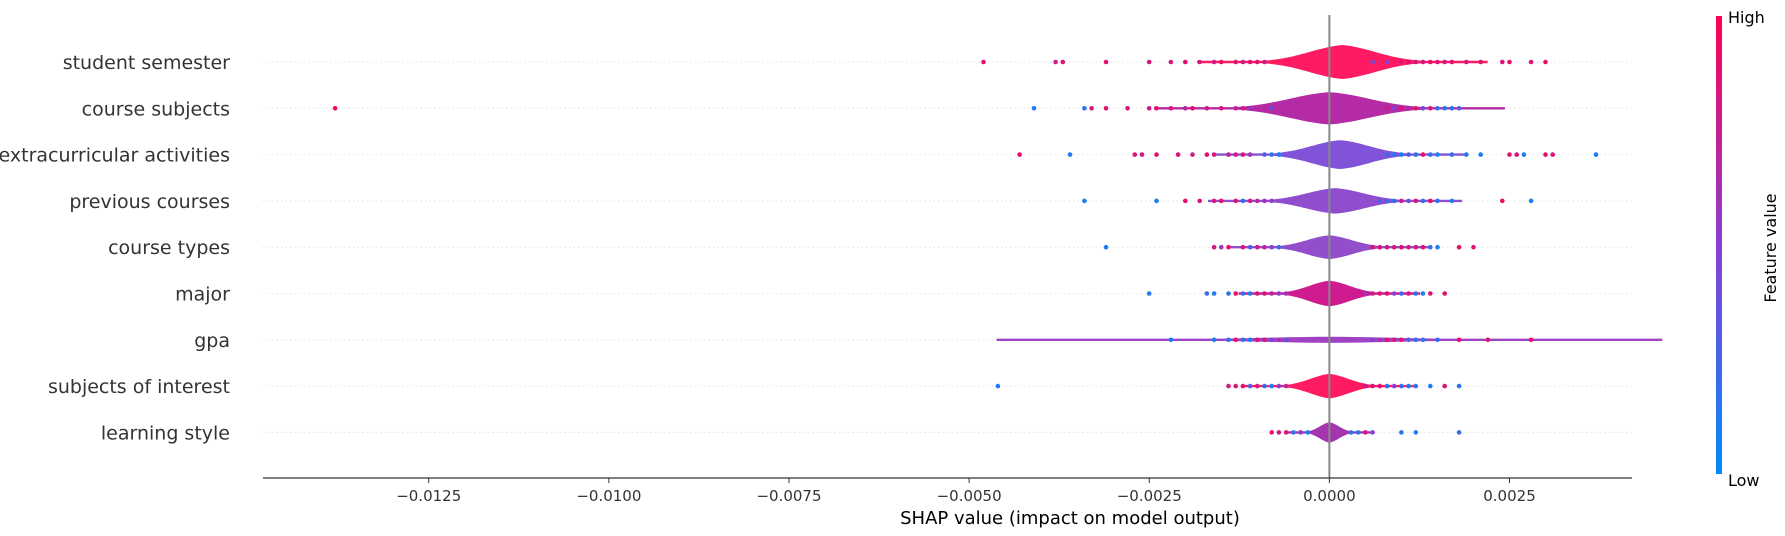 The image size is (1785, 536). I want to click on x-tick-label: −0.0075, so click(788, 496).